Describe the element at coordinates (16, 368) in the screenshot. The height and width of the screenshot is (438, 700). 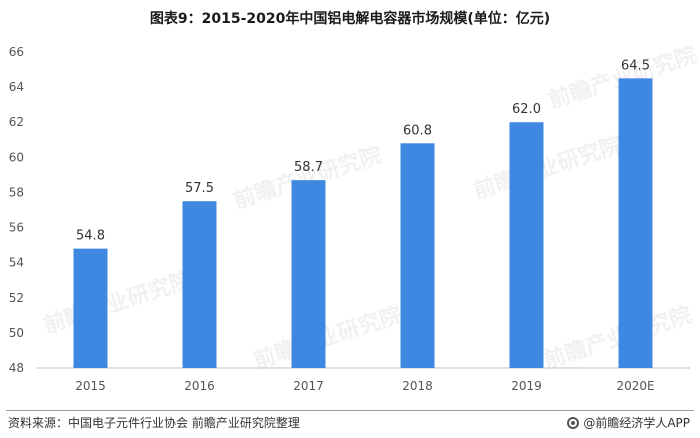
I see `y-tick-label: 48` at that location.